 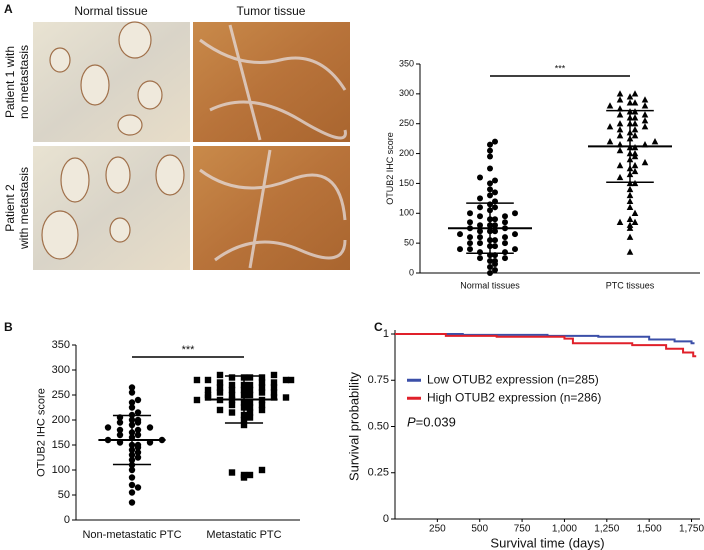 I want to click on tumor-image, so click(x=271, y=82).